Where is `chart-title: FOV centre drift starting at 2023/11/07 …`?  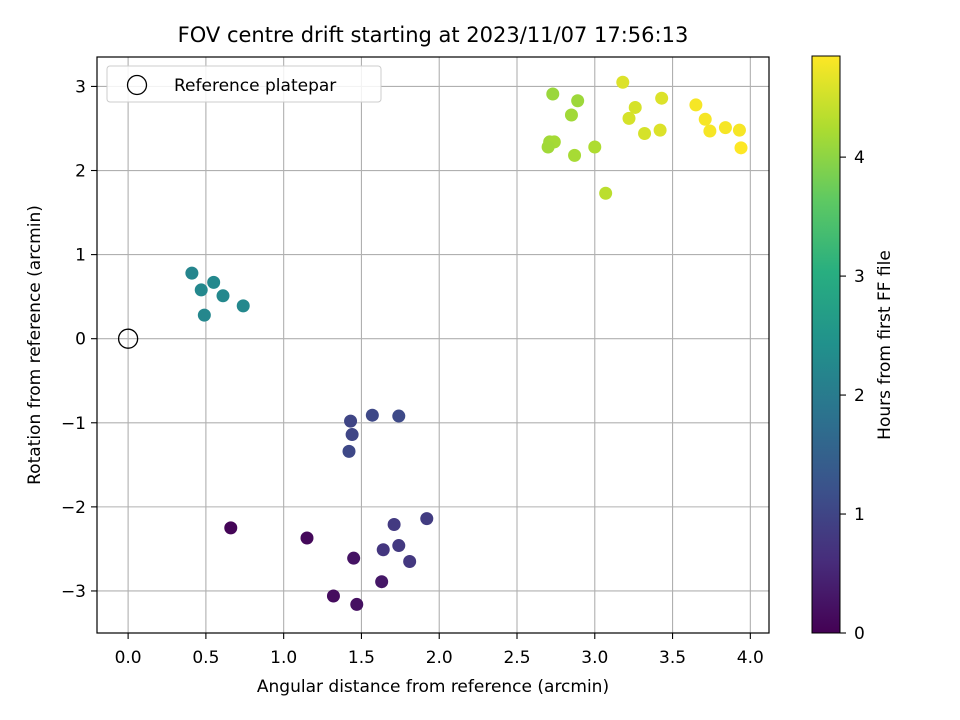 chart-title: FOV centre drift starting at 2023/11/07 … is located at coordinates (433, 35).